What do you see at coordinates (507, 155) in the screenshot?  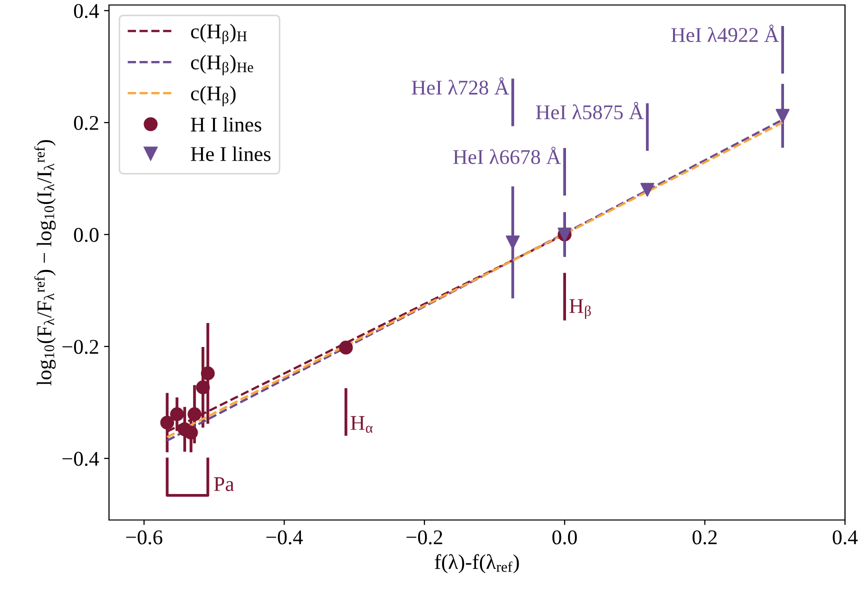 I see `annotation: HeI λ6678 Å` at bounding box center [507, 155].